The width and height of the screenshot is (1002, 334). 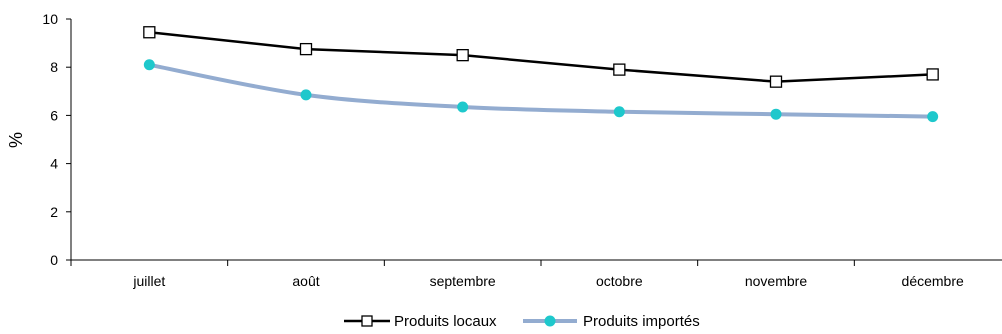 I want to click on legend-item-produits-importes: Produits importés, so click(x=611, y=321).